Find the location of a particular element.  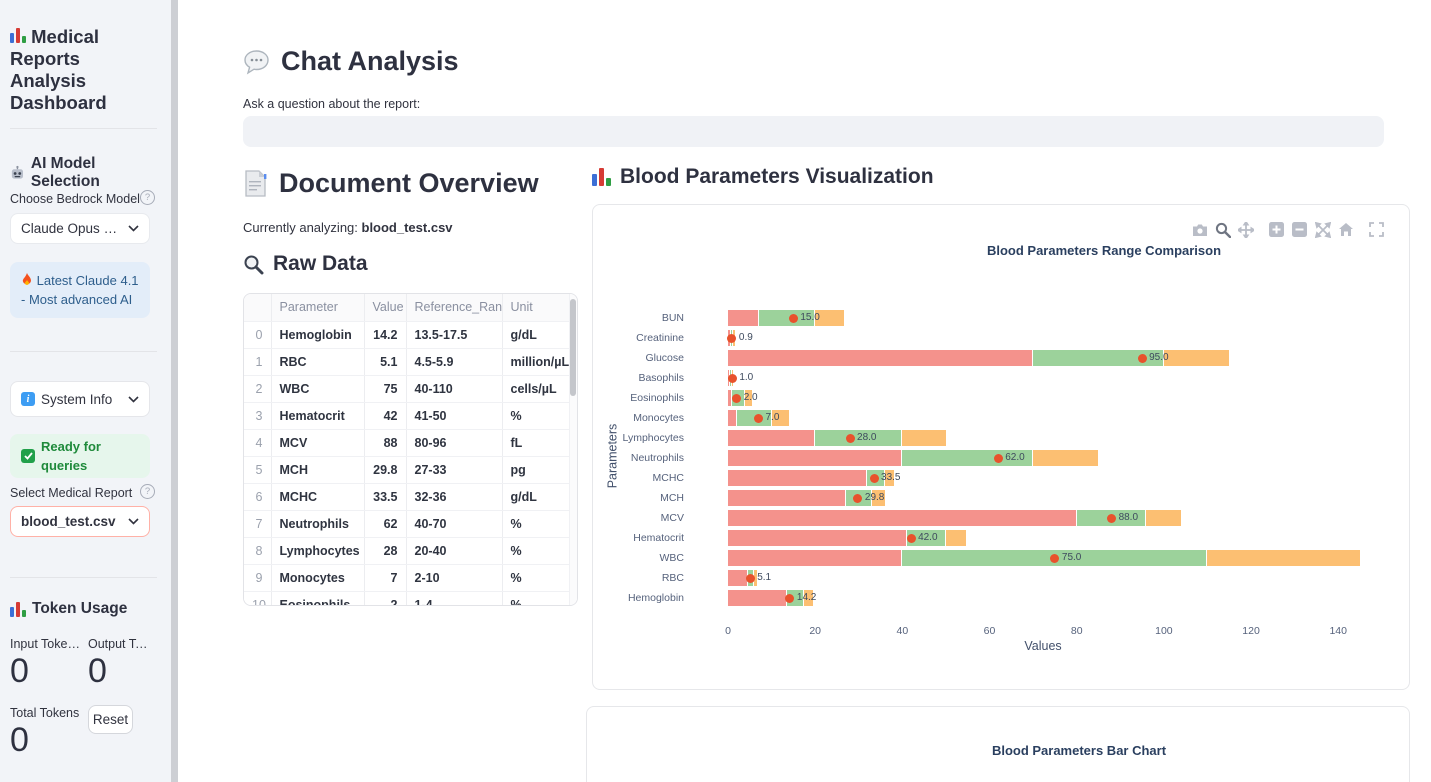

table-row: 0 Hemoglobin 14.2 13.5-17.5 g/dL is located at coordinates (407, 335).